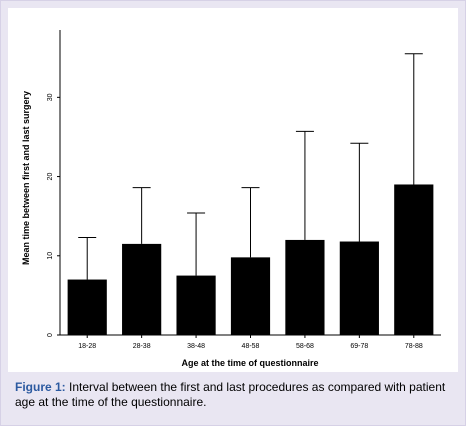 Image resolution: width=466 pixels, height=426 pixels. Describe the element at coordinates (87, 346) in the screenshot. I see `x-tick-label: 18-28` at that location.